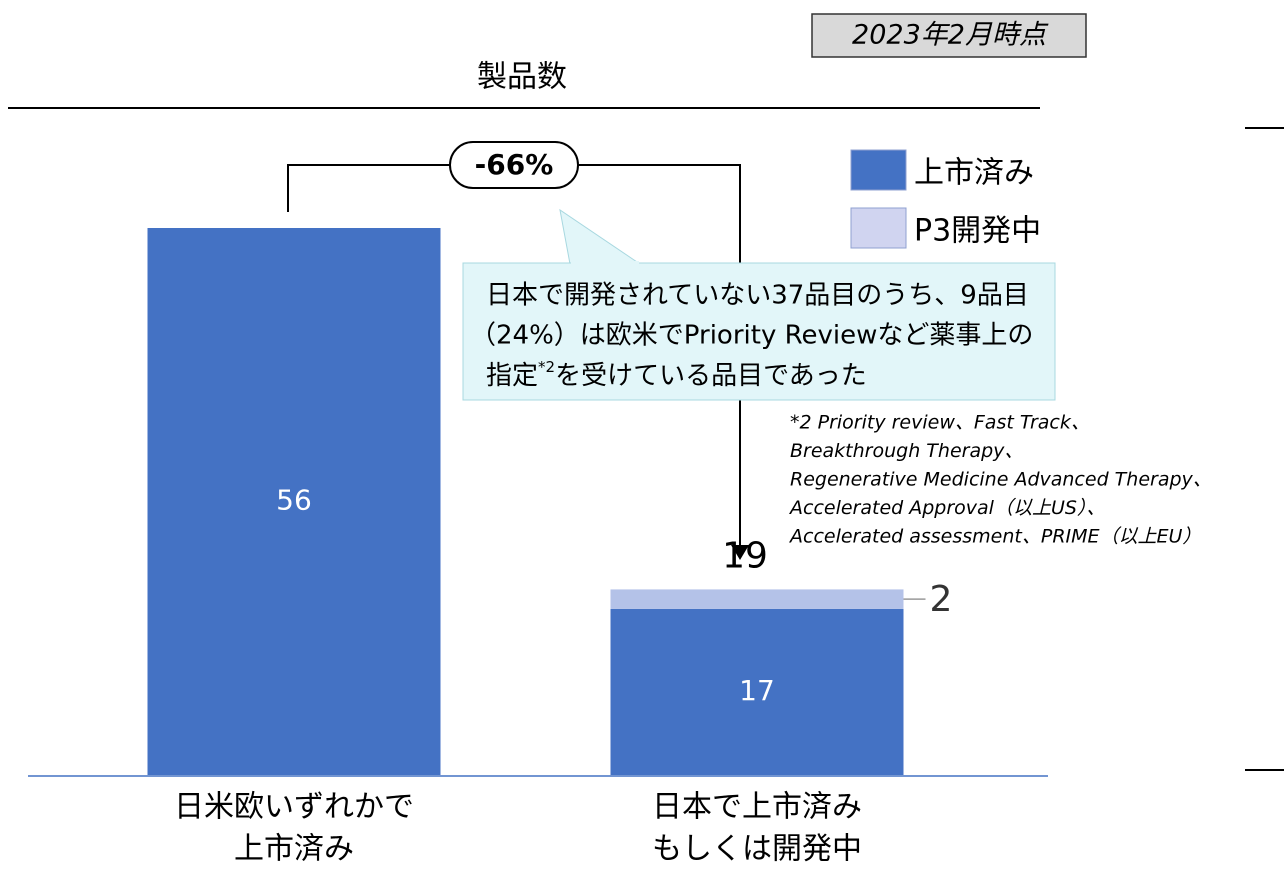 Image resolution: width=1284 pixels, height=872 pixels. Describe the element at coordinates (600, 236) in the screenshot. I see `callout-pointer` at that location.